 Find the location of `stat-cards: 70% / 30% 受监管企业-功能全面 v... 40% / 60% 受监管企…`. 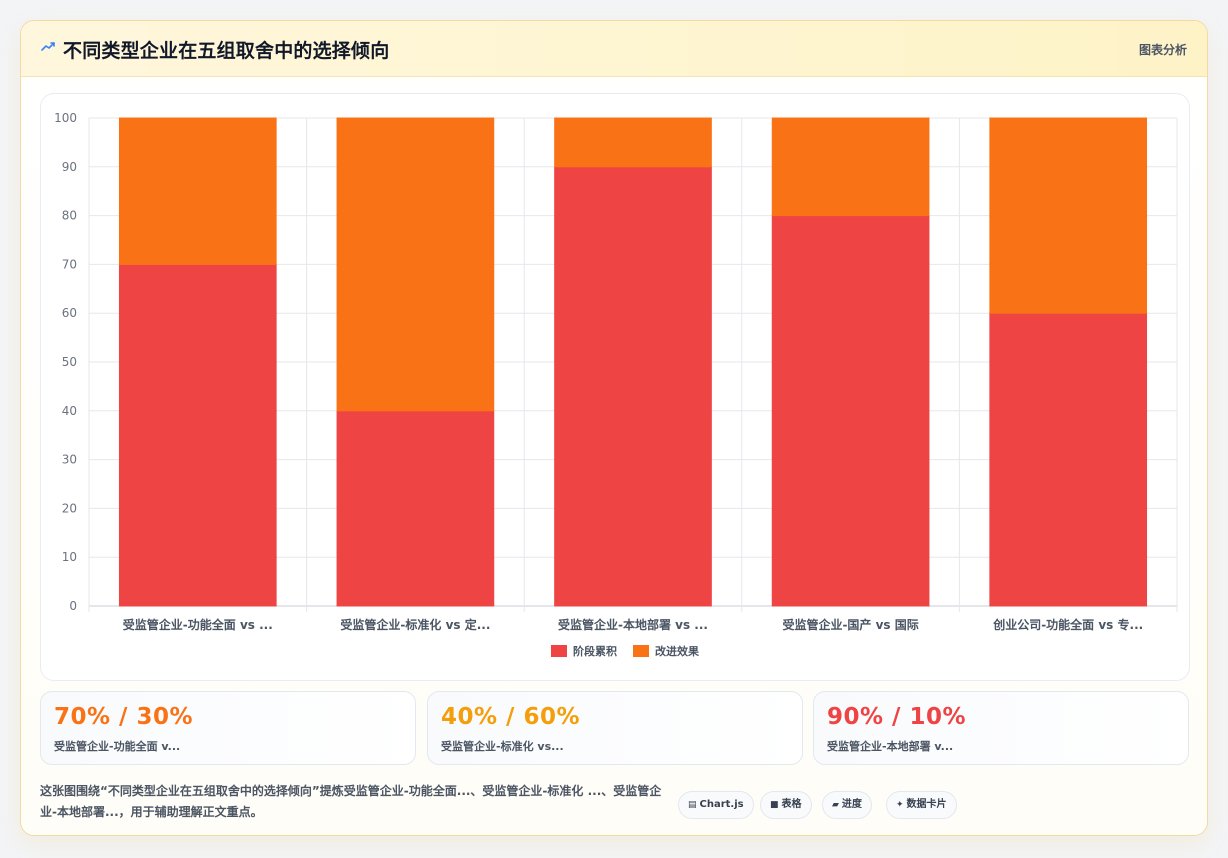

stat-cards: 70% / 30% 受监管企业-功能全面 v... 40% / 60% 受监管企… is located at coordinates (615, 728).